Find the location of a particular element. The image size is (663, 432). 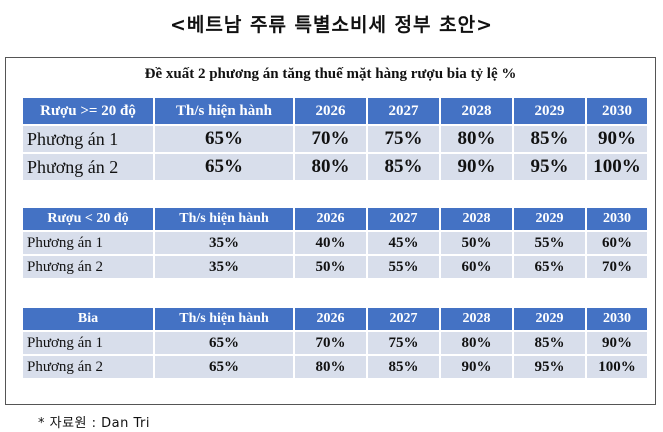

table-row: Phương án 2 35% 50% 55% 60% 65% 70% is located at coordinates (335, 267).